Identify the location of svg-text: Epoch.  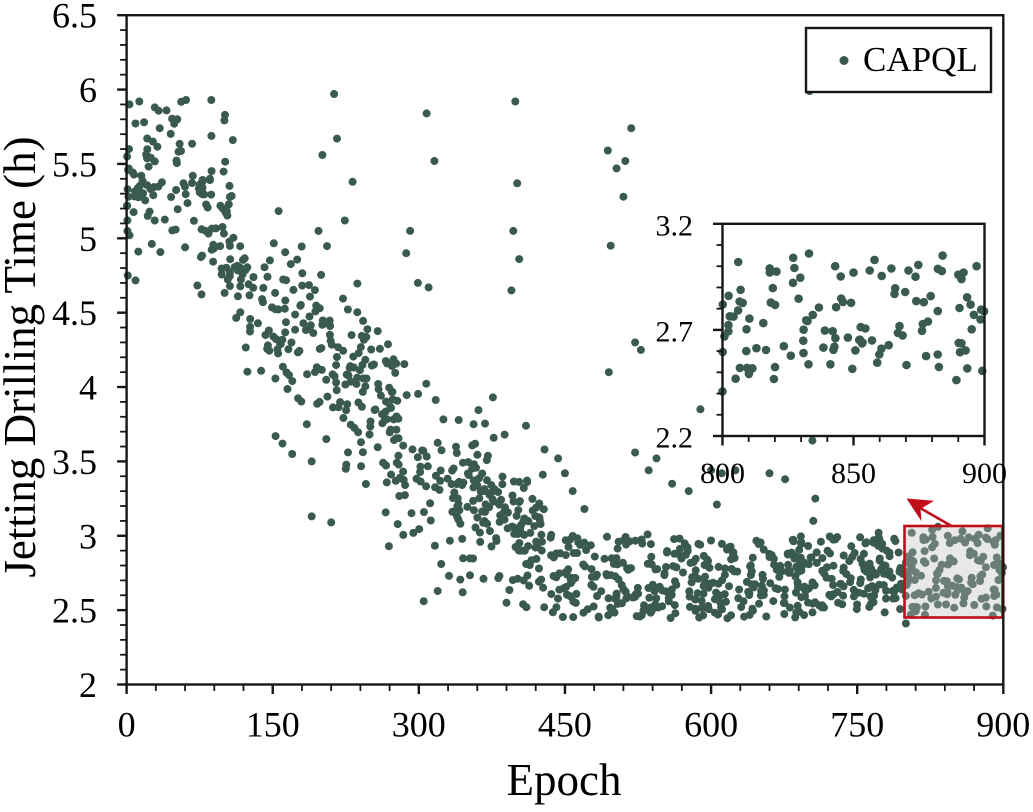
(564, 780).